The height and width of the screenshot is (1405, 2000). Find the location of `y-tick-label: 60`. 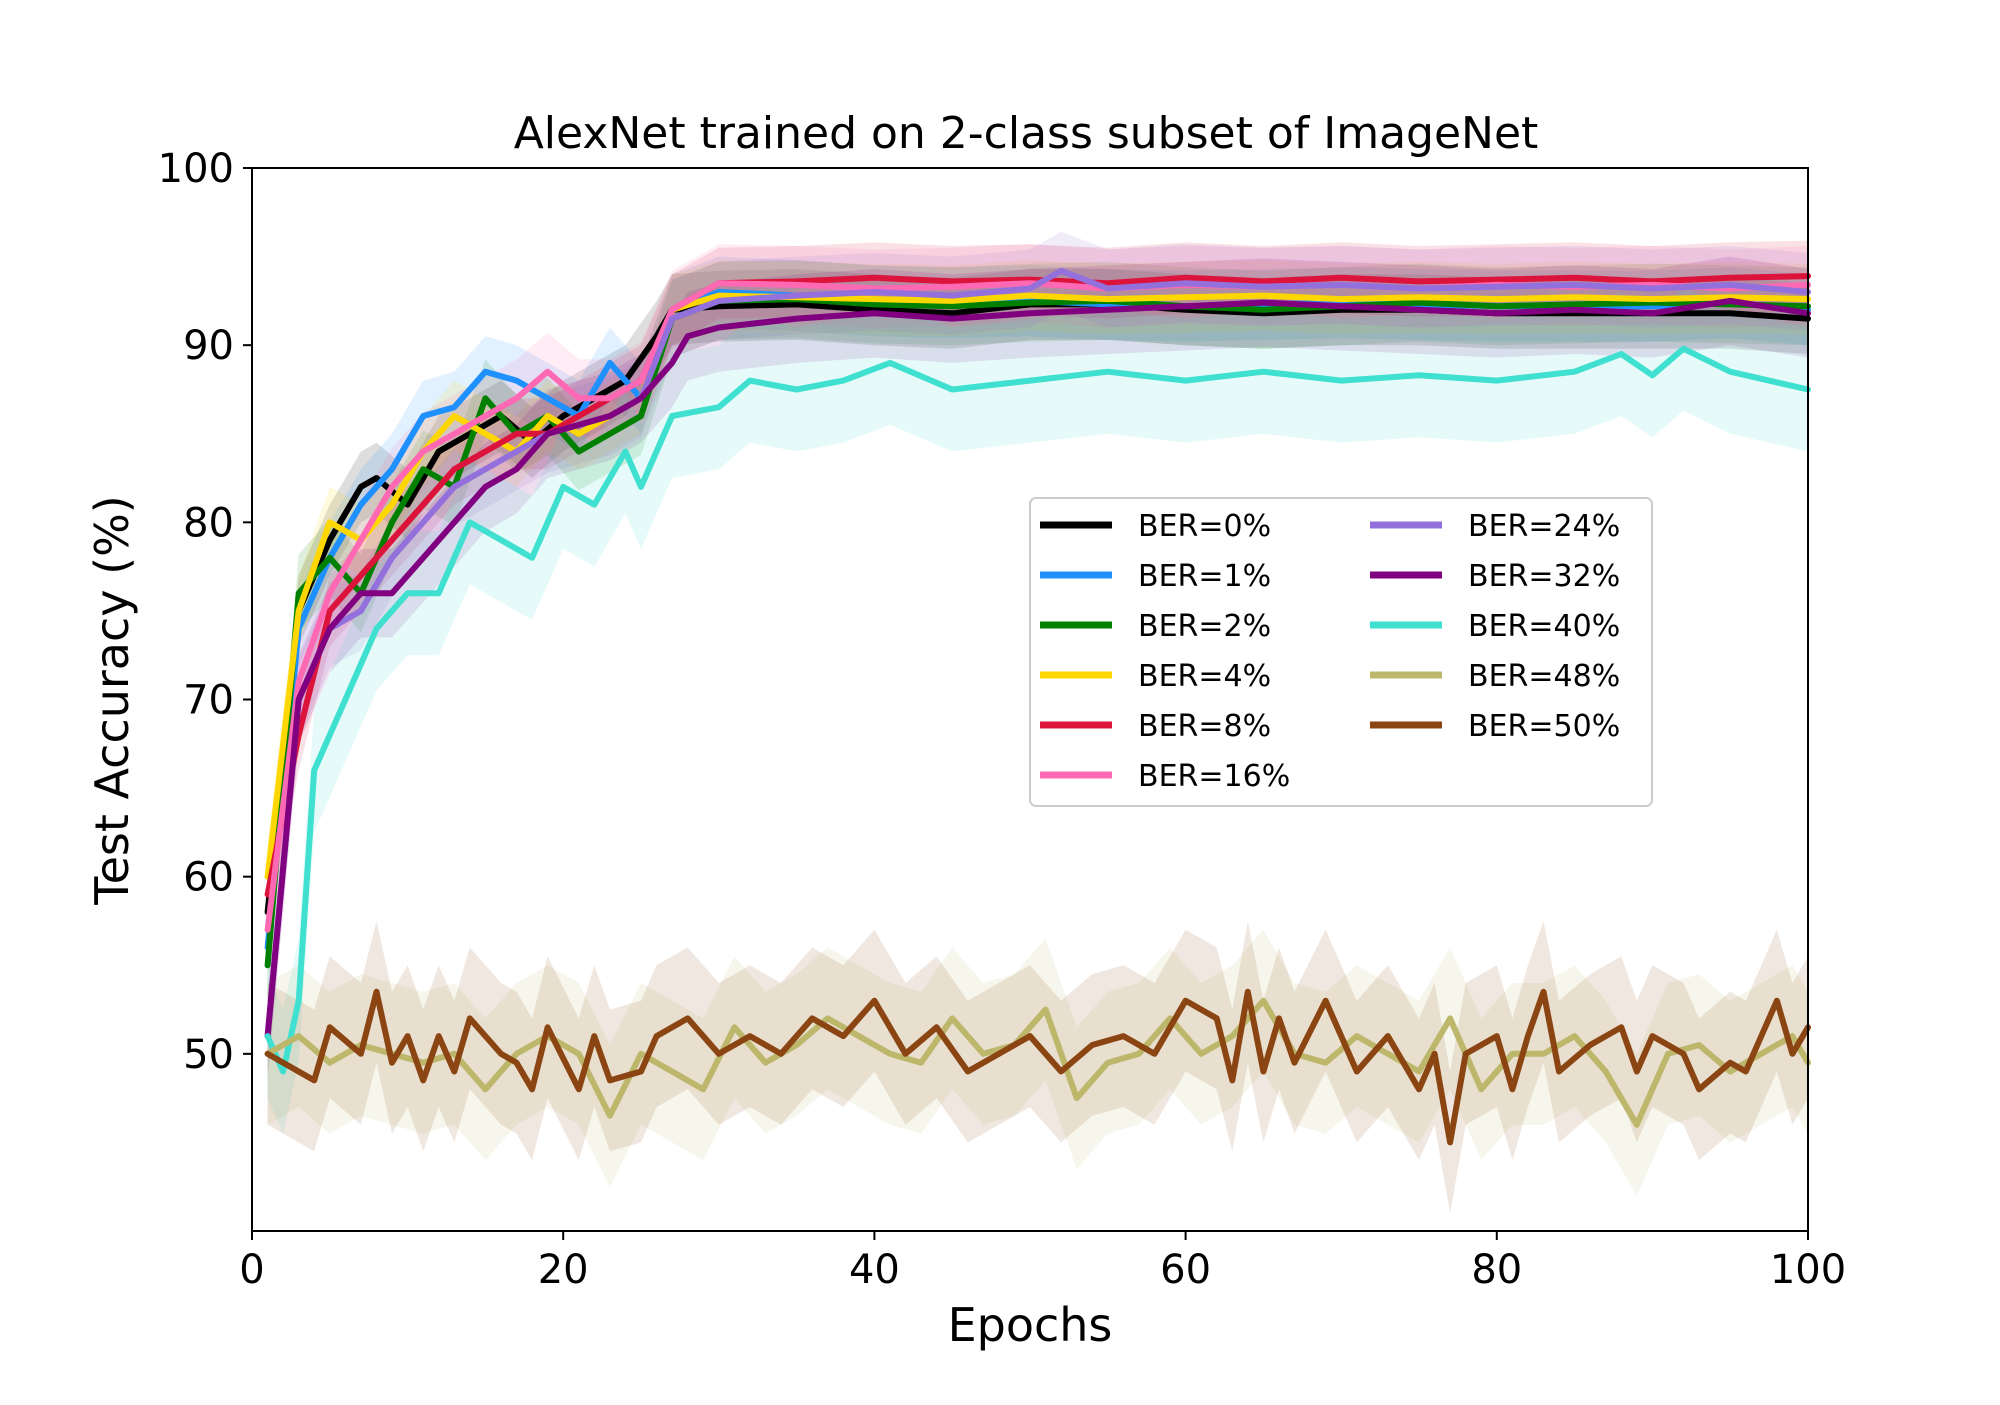

y-tick-label: 60 is located at coordinates (208, 878).